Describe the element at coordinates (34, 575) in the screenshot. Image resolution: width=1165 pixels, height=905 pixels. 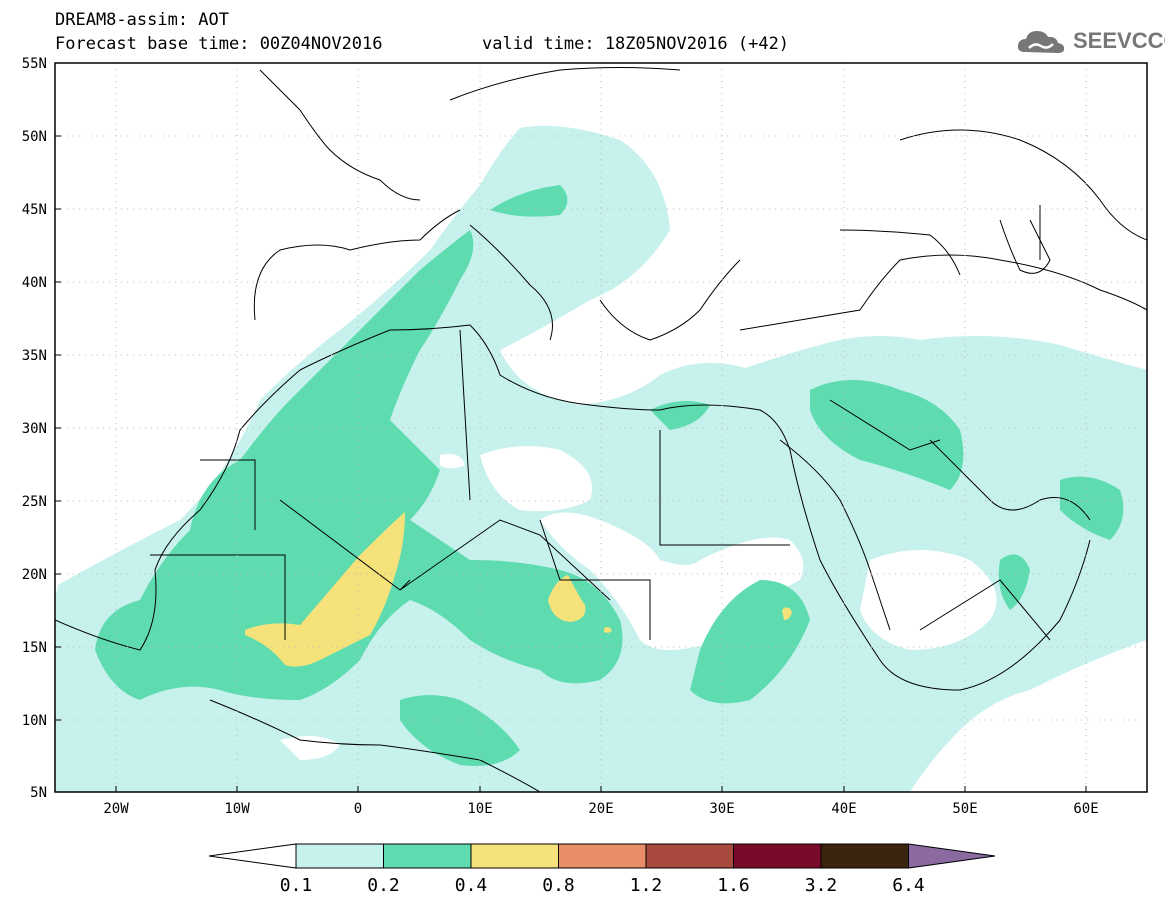
I see `lat-label: 20N` at that location.